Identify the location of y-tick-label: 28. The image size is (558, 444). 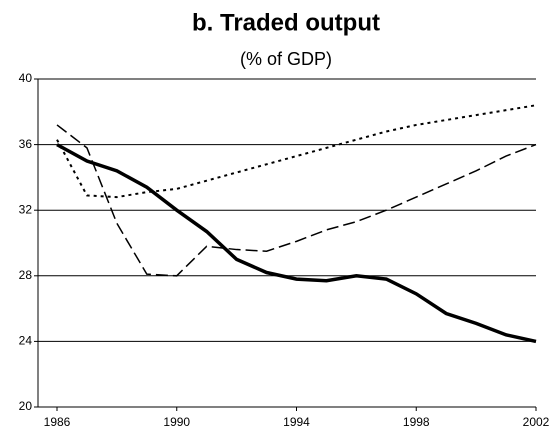
(26, 275).